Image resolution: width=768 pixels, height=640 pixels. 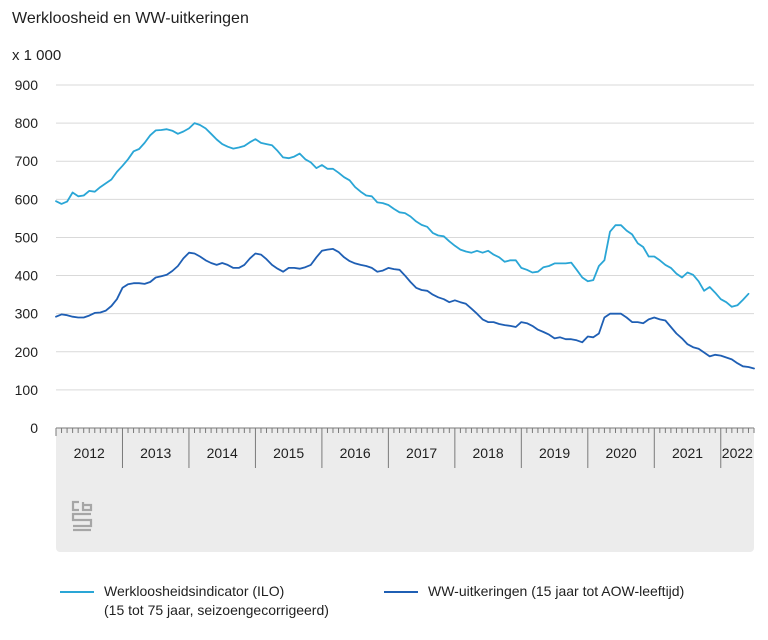 I want to click on cbs-logo, so click(x=82, y=519).